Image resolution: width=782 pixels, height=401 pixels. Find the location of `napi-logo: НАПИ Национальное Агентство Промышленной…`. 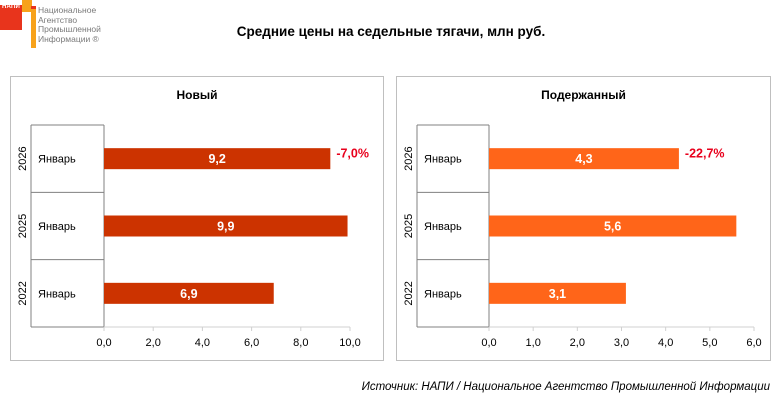

napi-logo: НАПИ Национальное Агентство Промышленной… is located at coordinates (65, 28).